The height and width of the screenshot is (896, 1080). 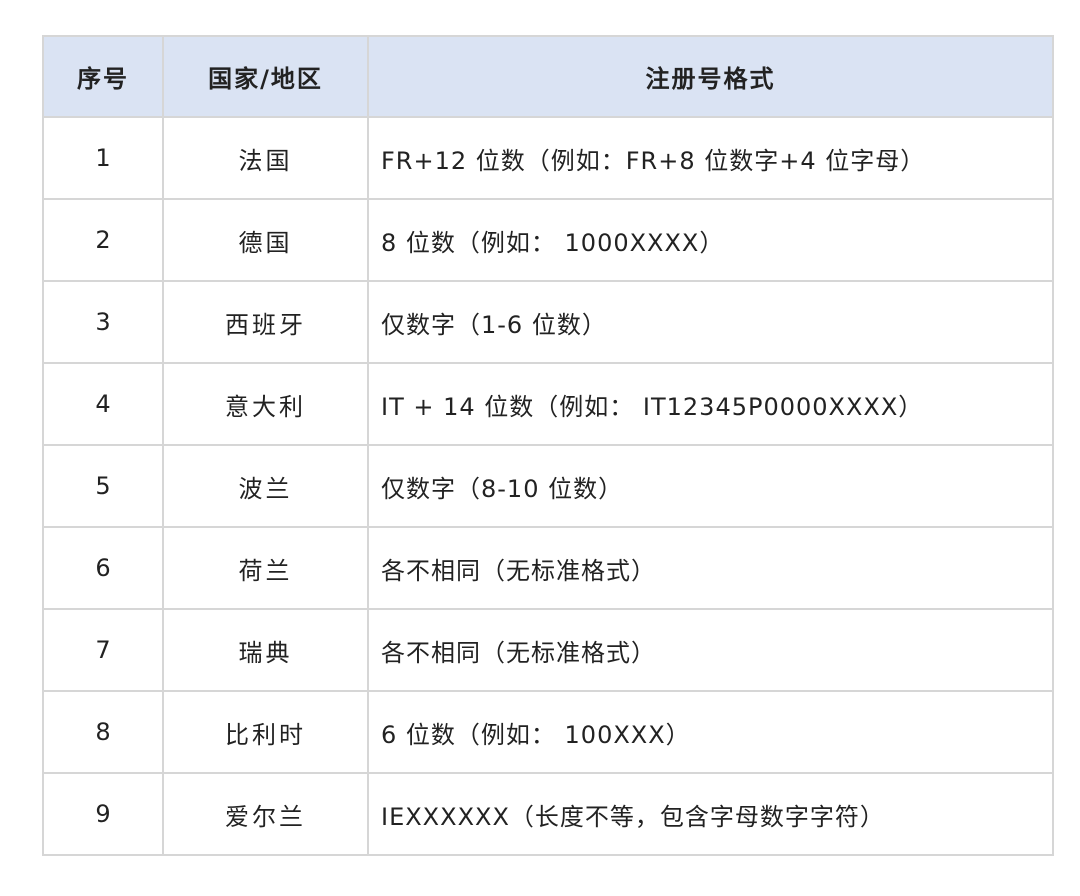 I want to click on cell-format: 6 位数（例如： 100XXX）, so click(x=710, y=732).